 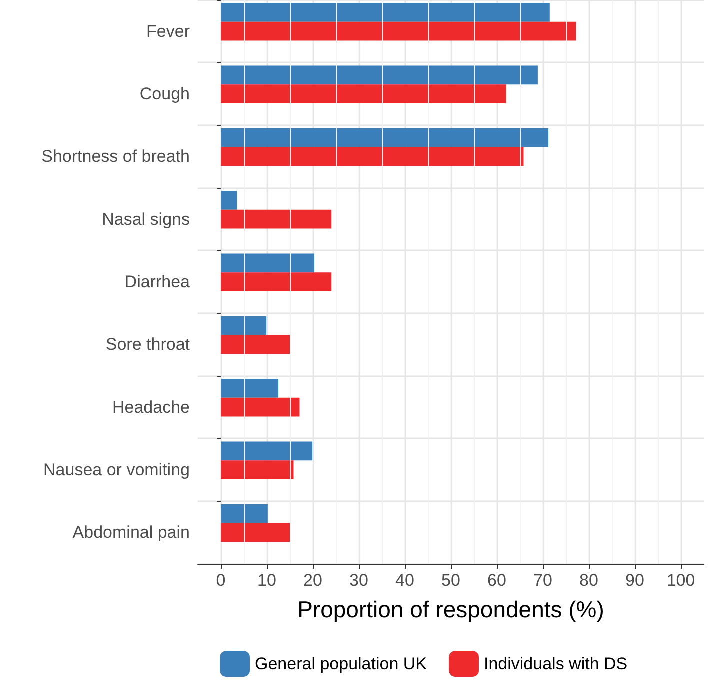 What do you see at coordinates (221, 580) in the screenshot?
I see `x-tick-label: 0` at bounding box center [221, 580].